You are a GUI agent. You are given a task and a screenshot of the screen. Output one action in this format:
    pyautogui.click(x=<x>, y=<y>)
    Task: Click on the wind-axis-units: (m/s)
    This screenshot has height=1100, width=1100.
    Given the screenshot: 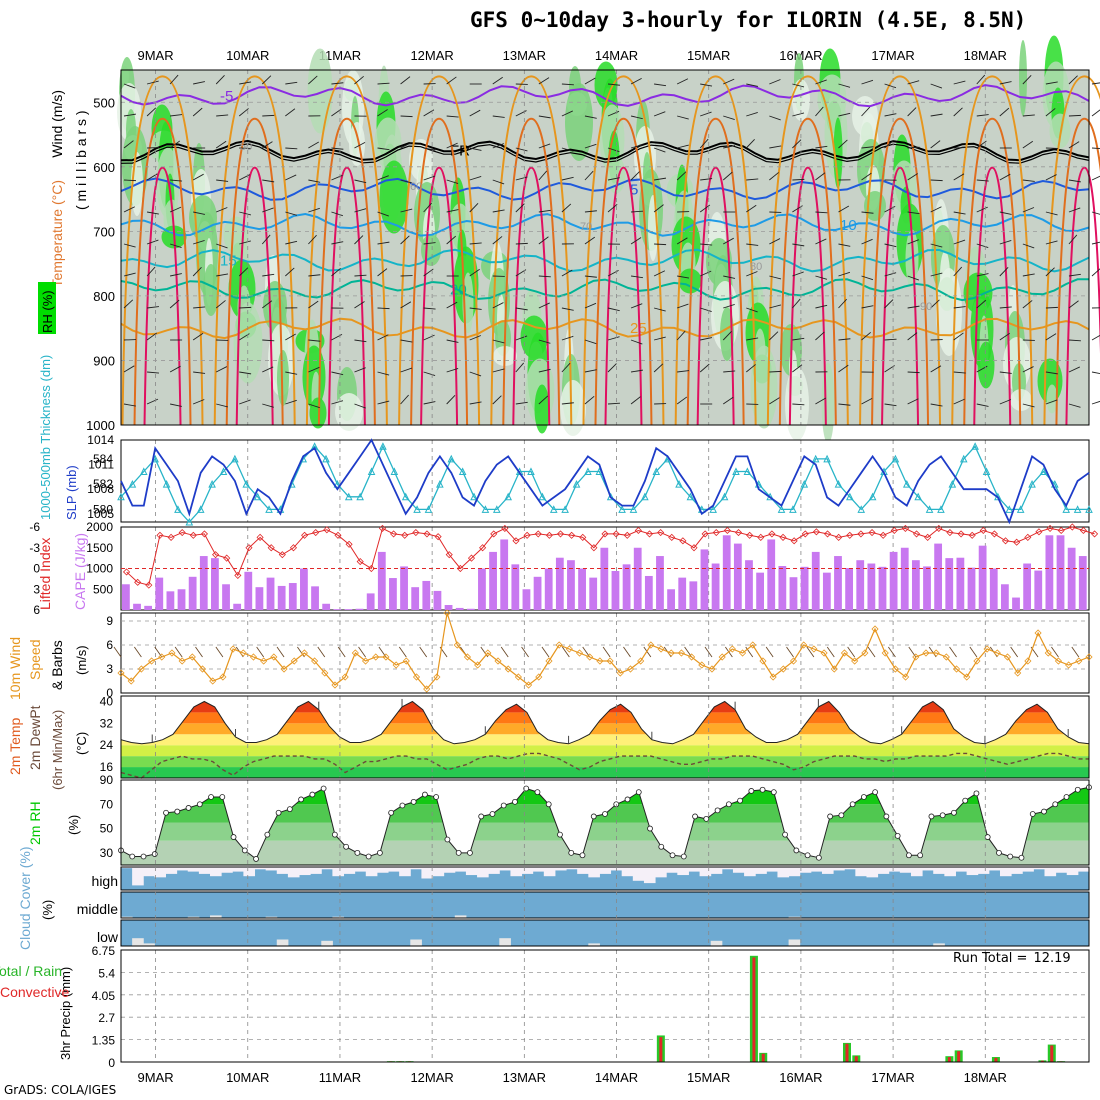 What is the action you would take?
    pyautogui.click(x=81, y=660)
    